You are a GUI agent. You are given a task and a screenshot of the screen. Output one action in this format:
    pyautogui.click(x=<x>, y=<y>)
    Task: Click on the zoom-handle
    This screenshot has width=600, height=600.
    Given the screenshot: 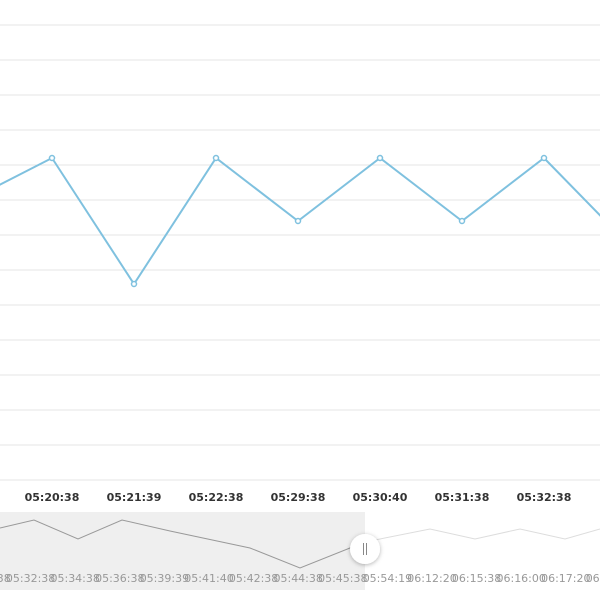 What is the action you would take?
    pyautogui.click(x=365, y=549)
    